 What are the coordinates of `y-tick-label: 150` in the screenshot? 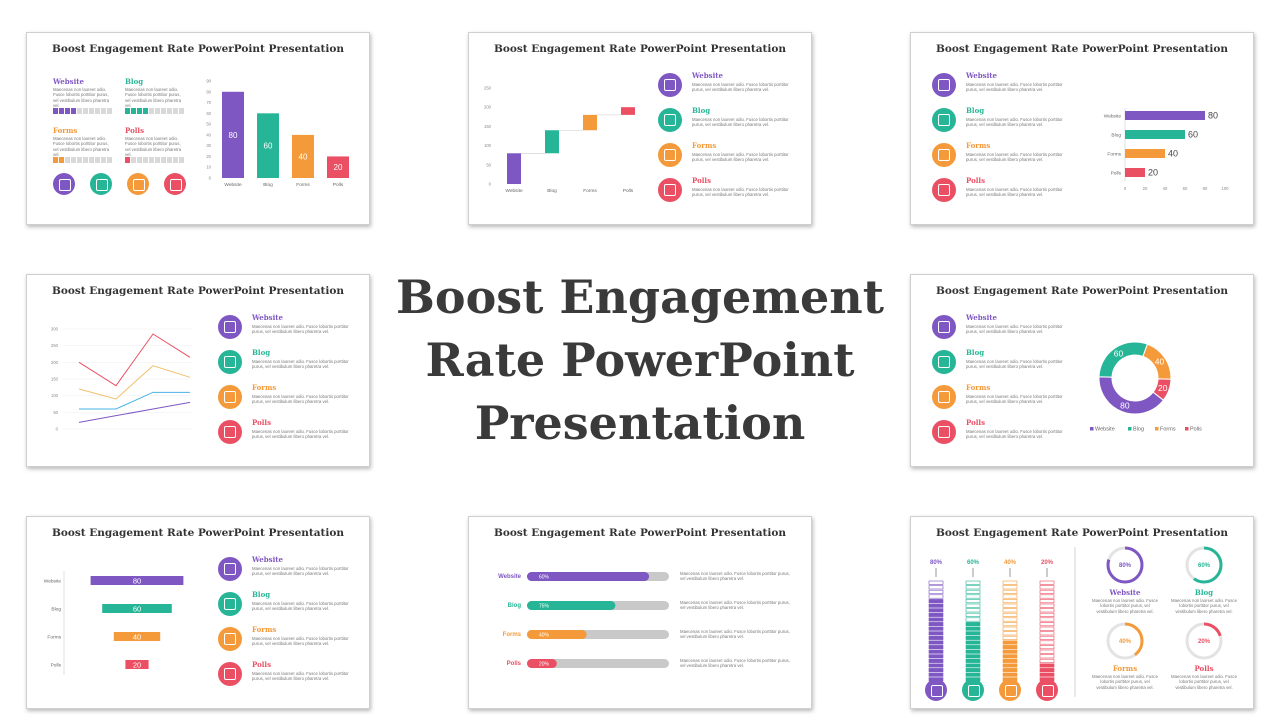 It's located at (488, 126).